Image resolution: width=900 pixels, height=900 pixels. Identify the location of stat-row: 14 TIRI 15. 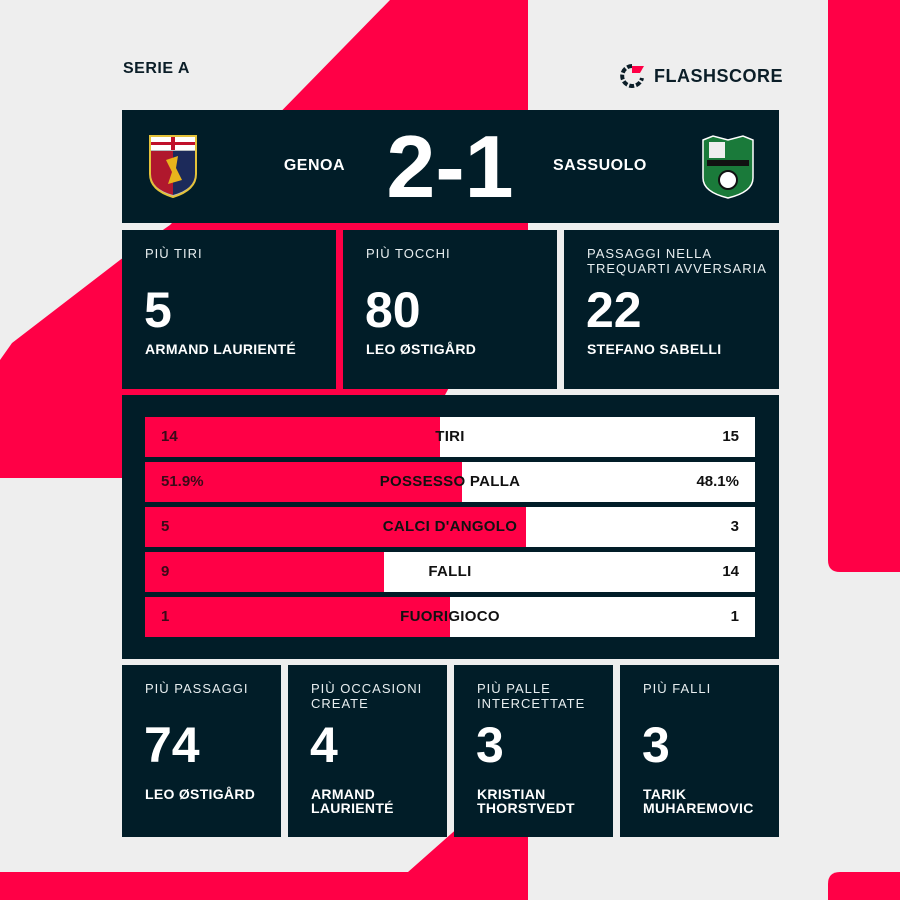
(450, 437).